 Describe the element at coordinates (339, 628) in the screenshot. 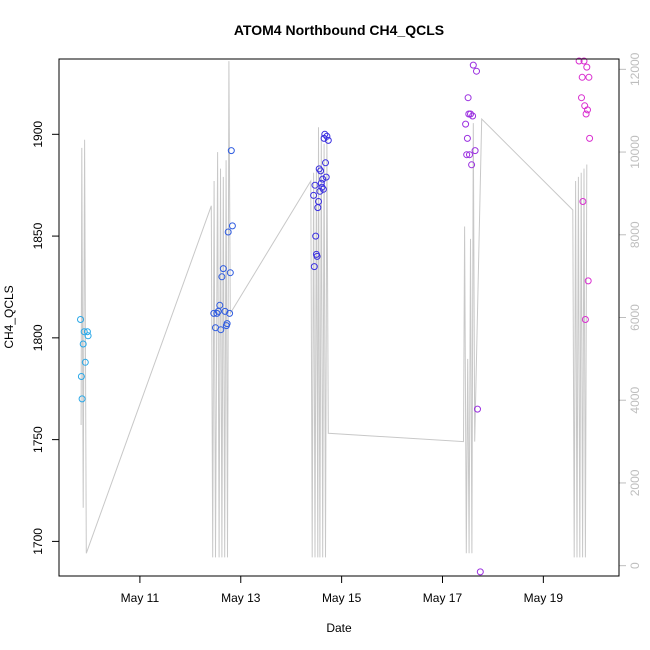

I see `x-axis-label: Date` at that location.